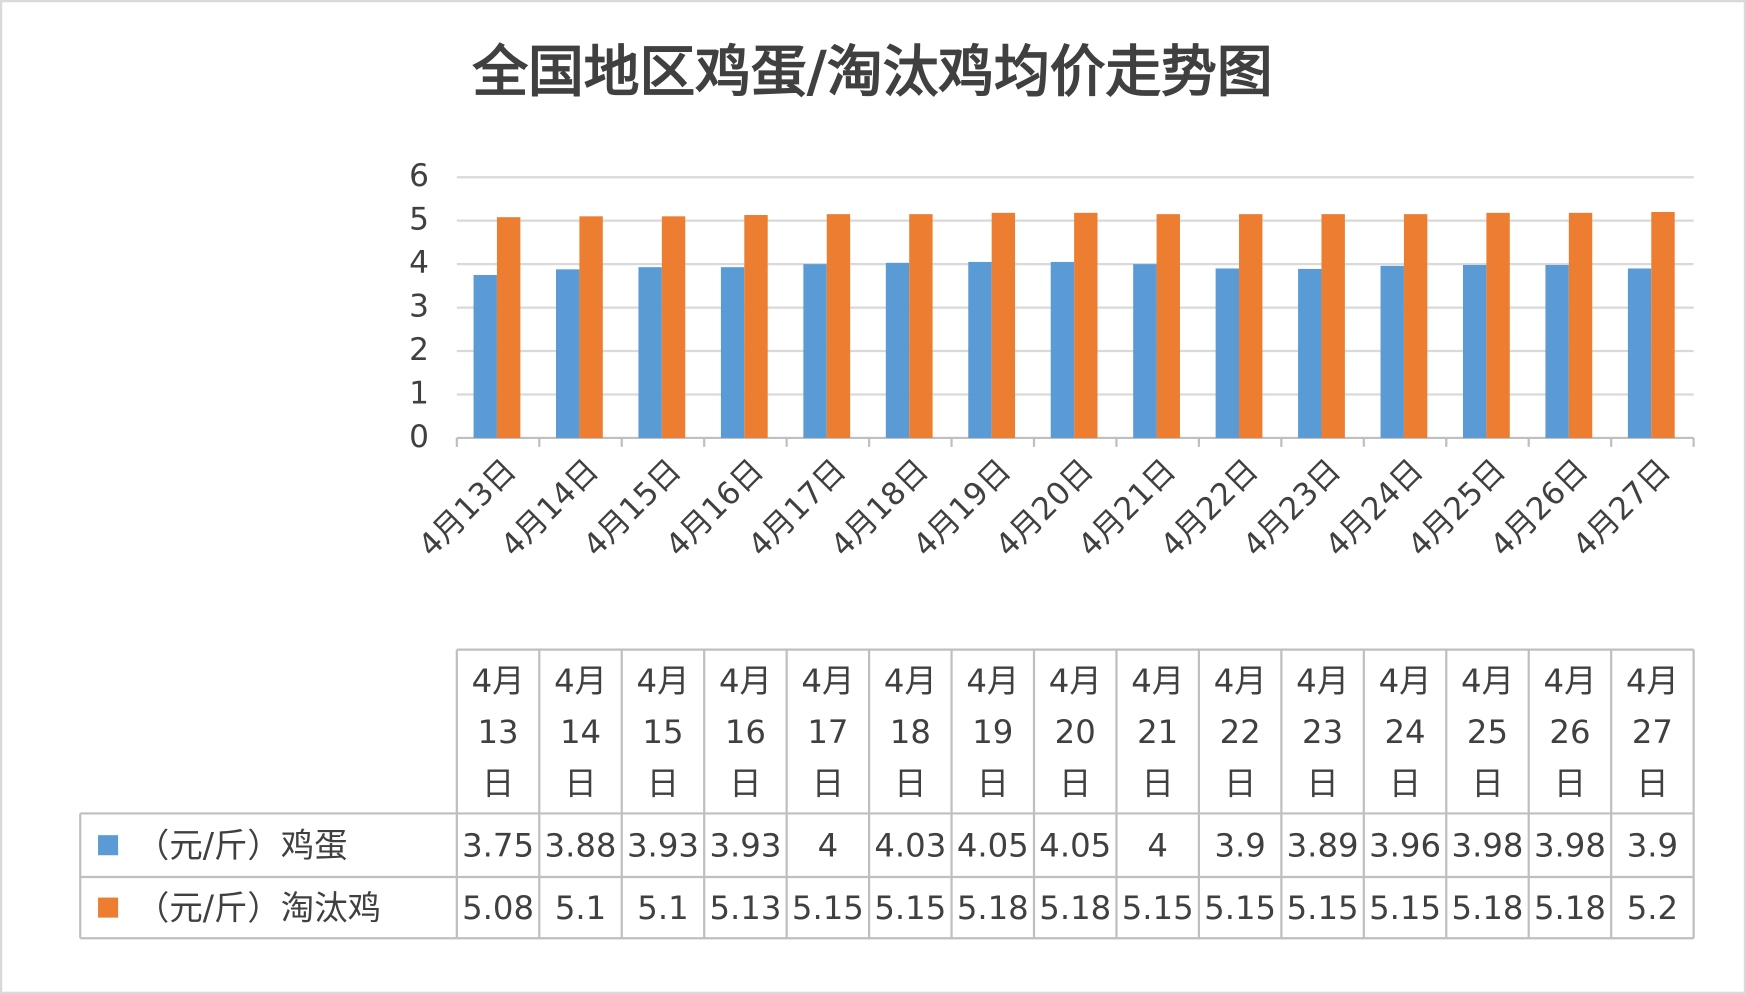  Describe the element at coordinates (498, 908) in the screenshot. I see `table-value: 5.08` at that location.